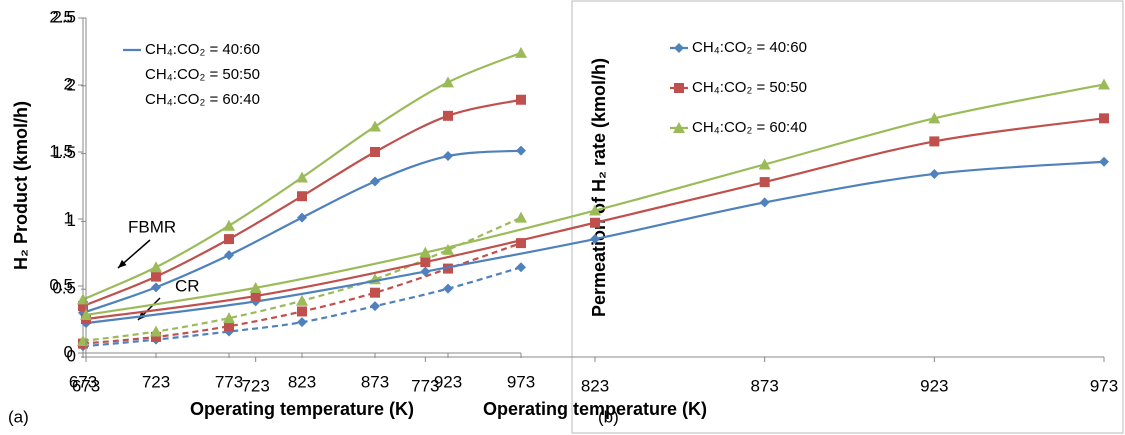 The image size is (1125, 435). I want to click on y-axis-title: H₂ Product (kmol/h), so click(21, 185).